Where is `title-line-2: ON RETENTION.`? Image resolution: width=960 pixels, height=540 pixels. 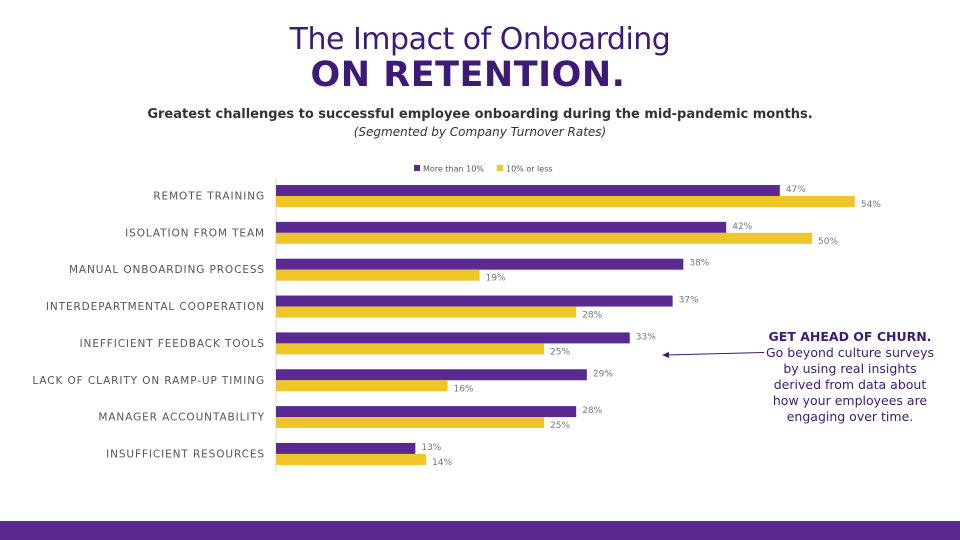 title-line-2: ON RETENTION. is located at coordinates (468, 75).